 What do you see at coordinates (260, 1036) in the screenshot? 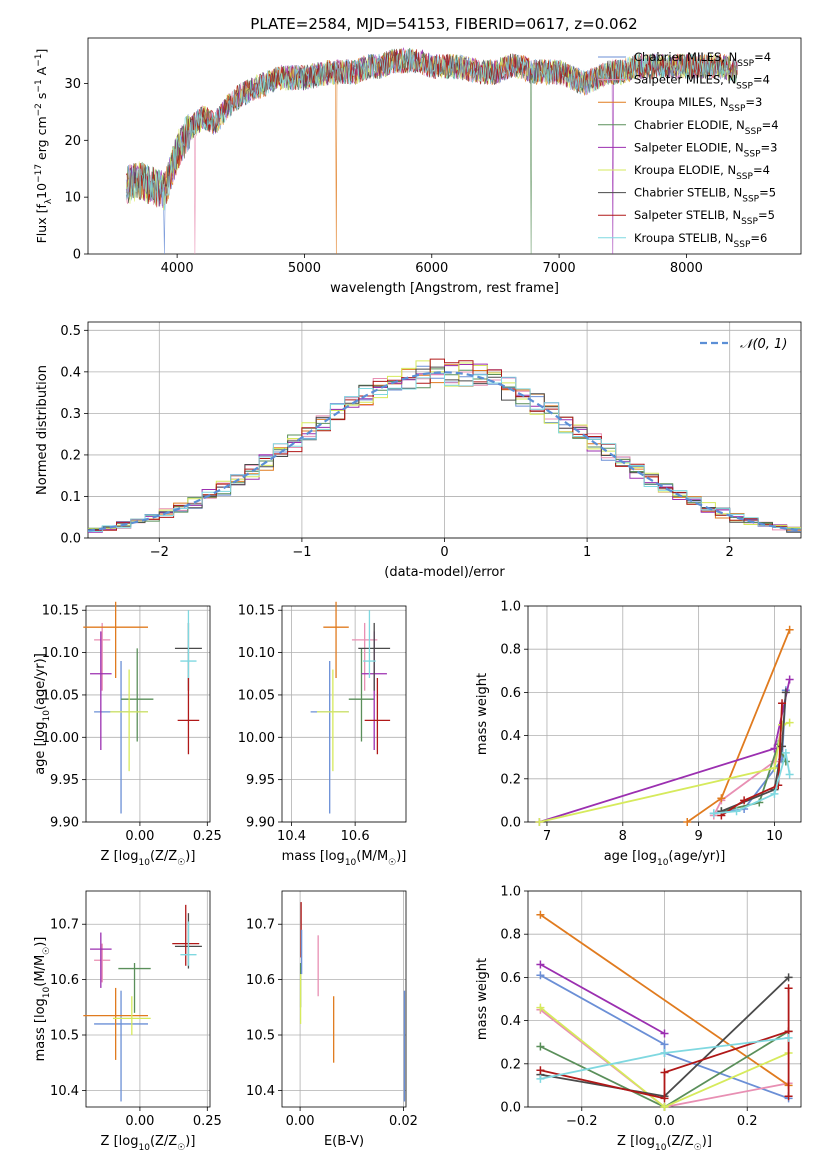
I see `y-tick-label: 10.5` at bounding box center [260, 1036].